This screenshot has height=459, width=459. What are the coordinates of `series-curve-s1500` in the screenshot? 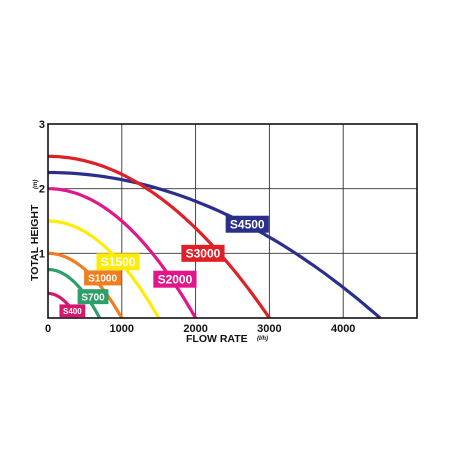 It's located at (104, 269).